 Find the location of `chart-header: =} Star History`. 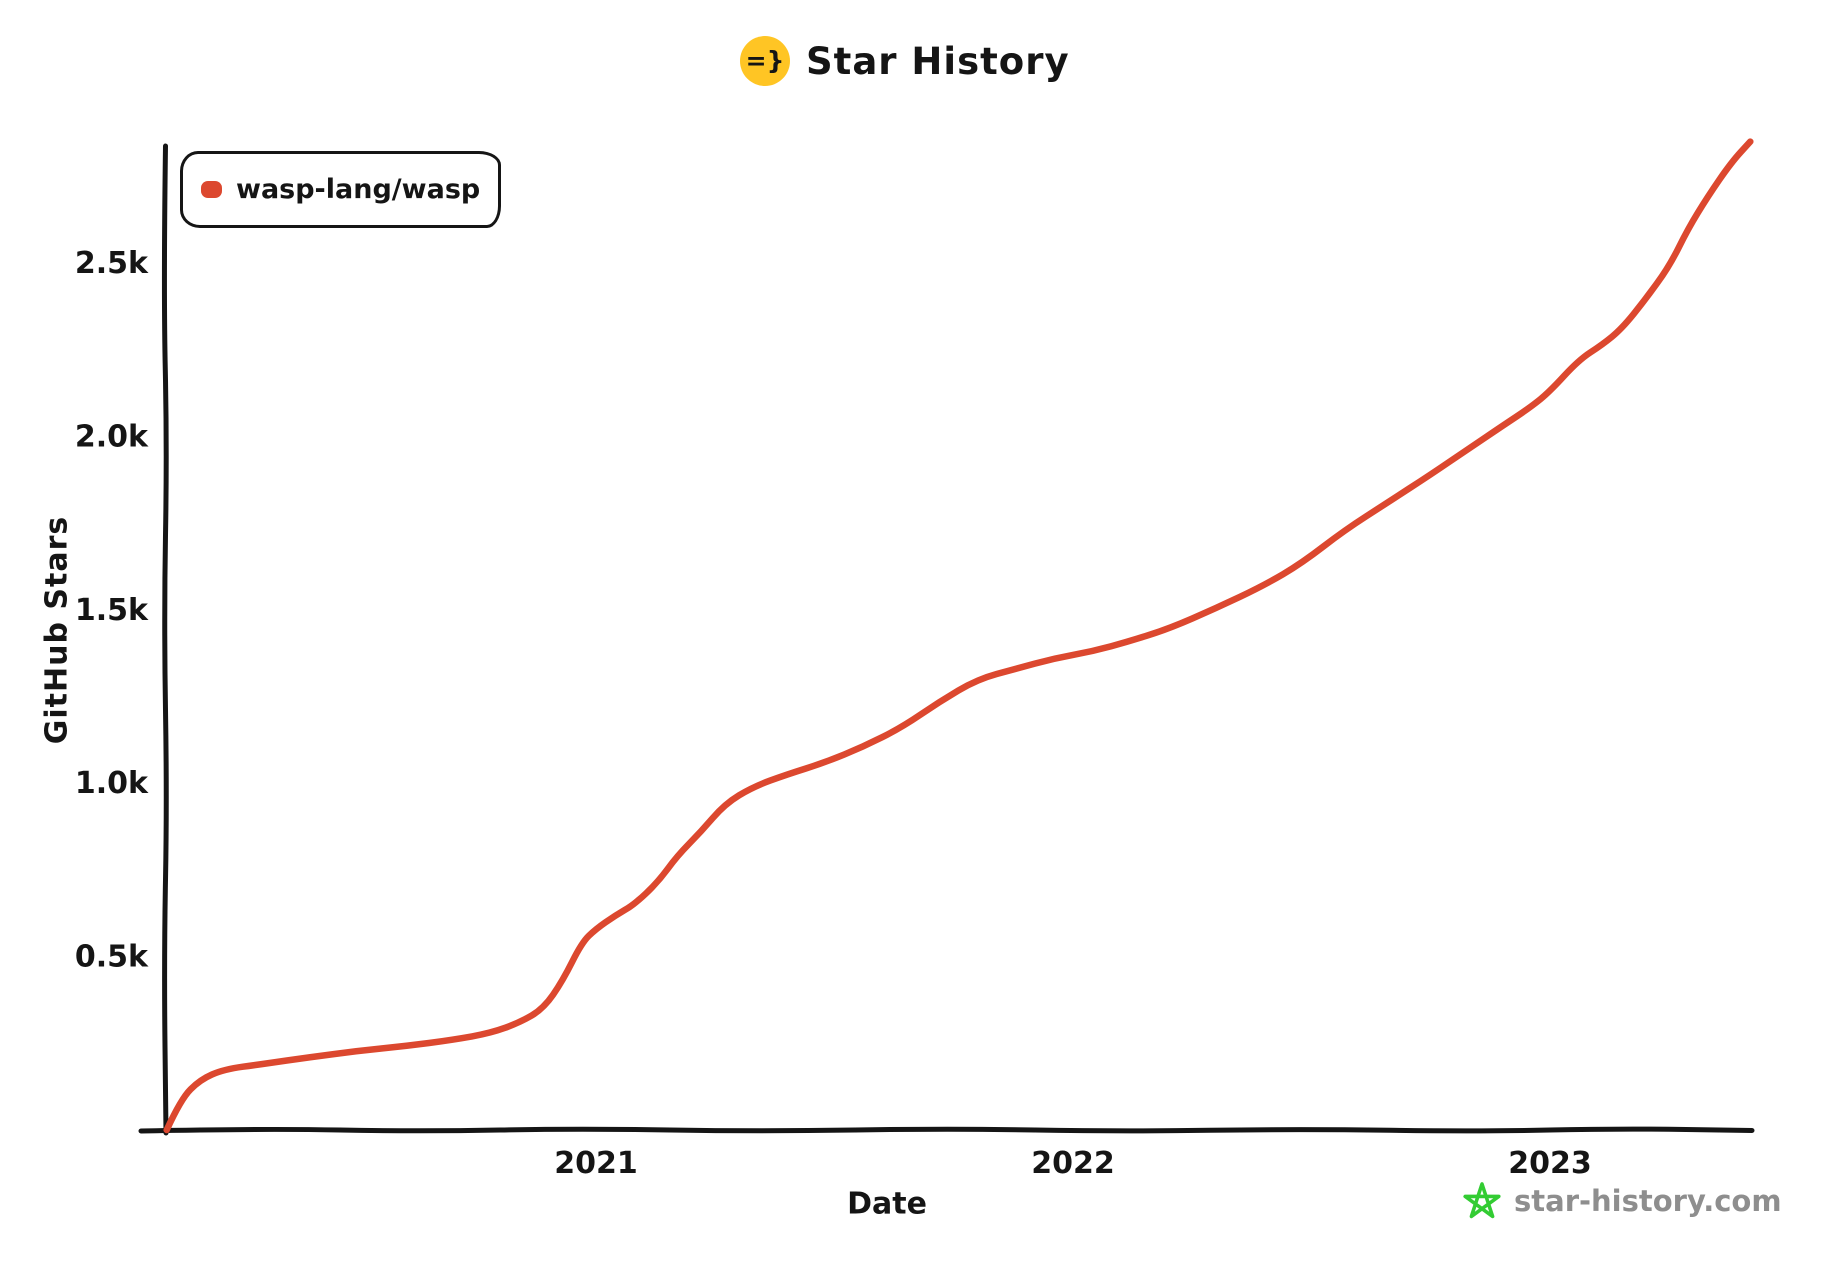

chart-header: =} Star History is located at coordinates (905, 61).